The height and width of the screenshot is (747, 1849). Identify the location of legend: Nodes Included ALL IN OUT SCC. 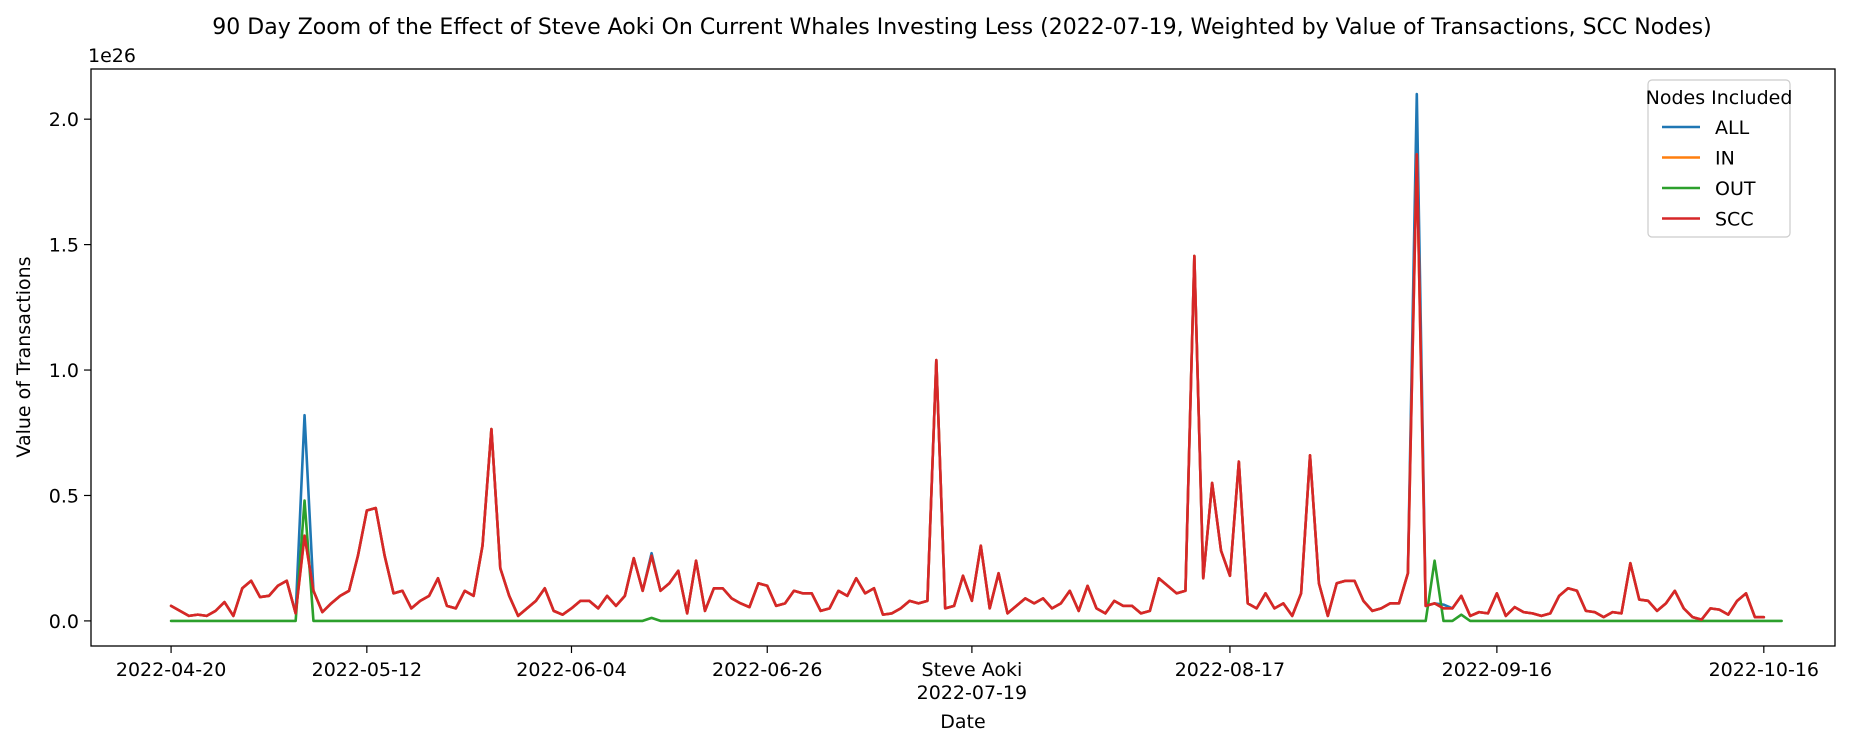
(1719, 158).